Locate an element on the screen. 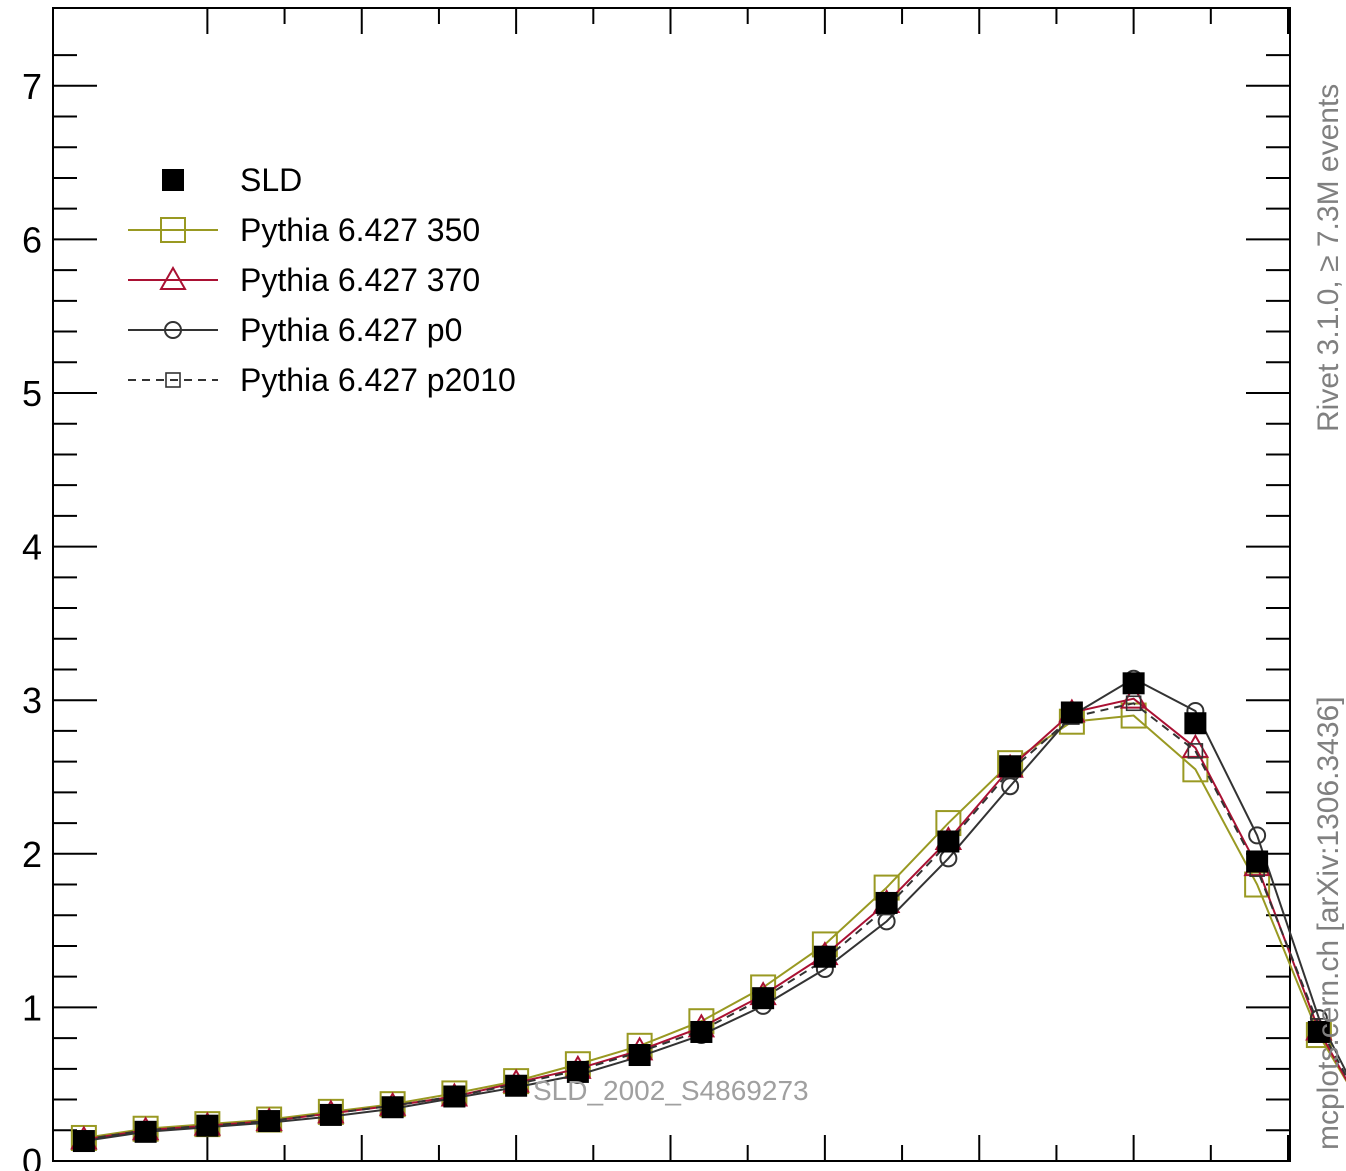  y-tick-label: 2 is located at coordinates (32, 854).